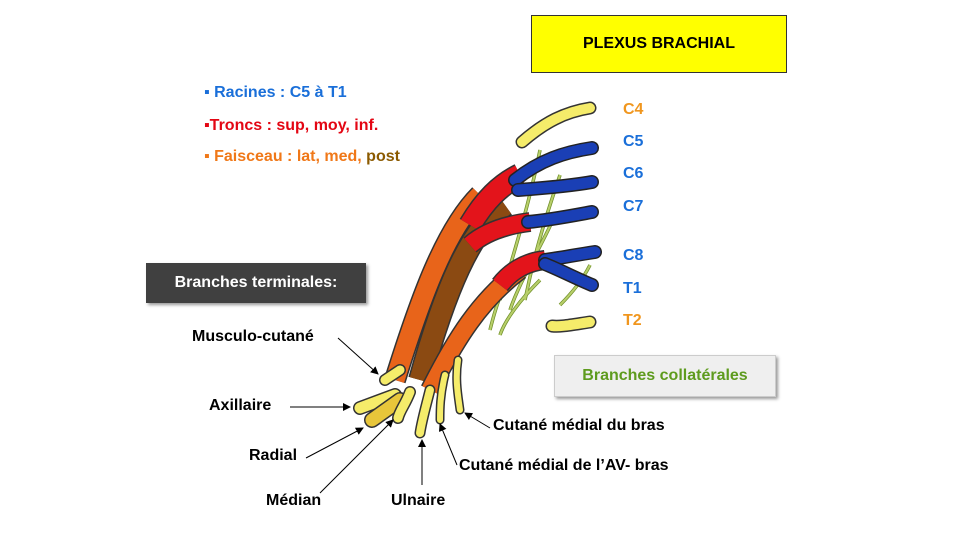  Describe the element at coordinates (418, 500) in the screenshot. I see `label-ulnar: Ulnaire` at that location.